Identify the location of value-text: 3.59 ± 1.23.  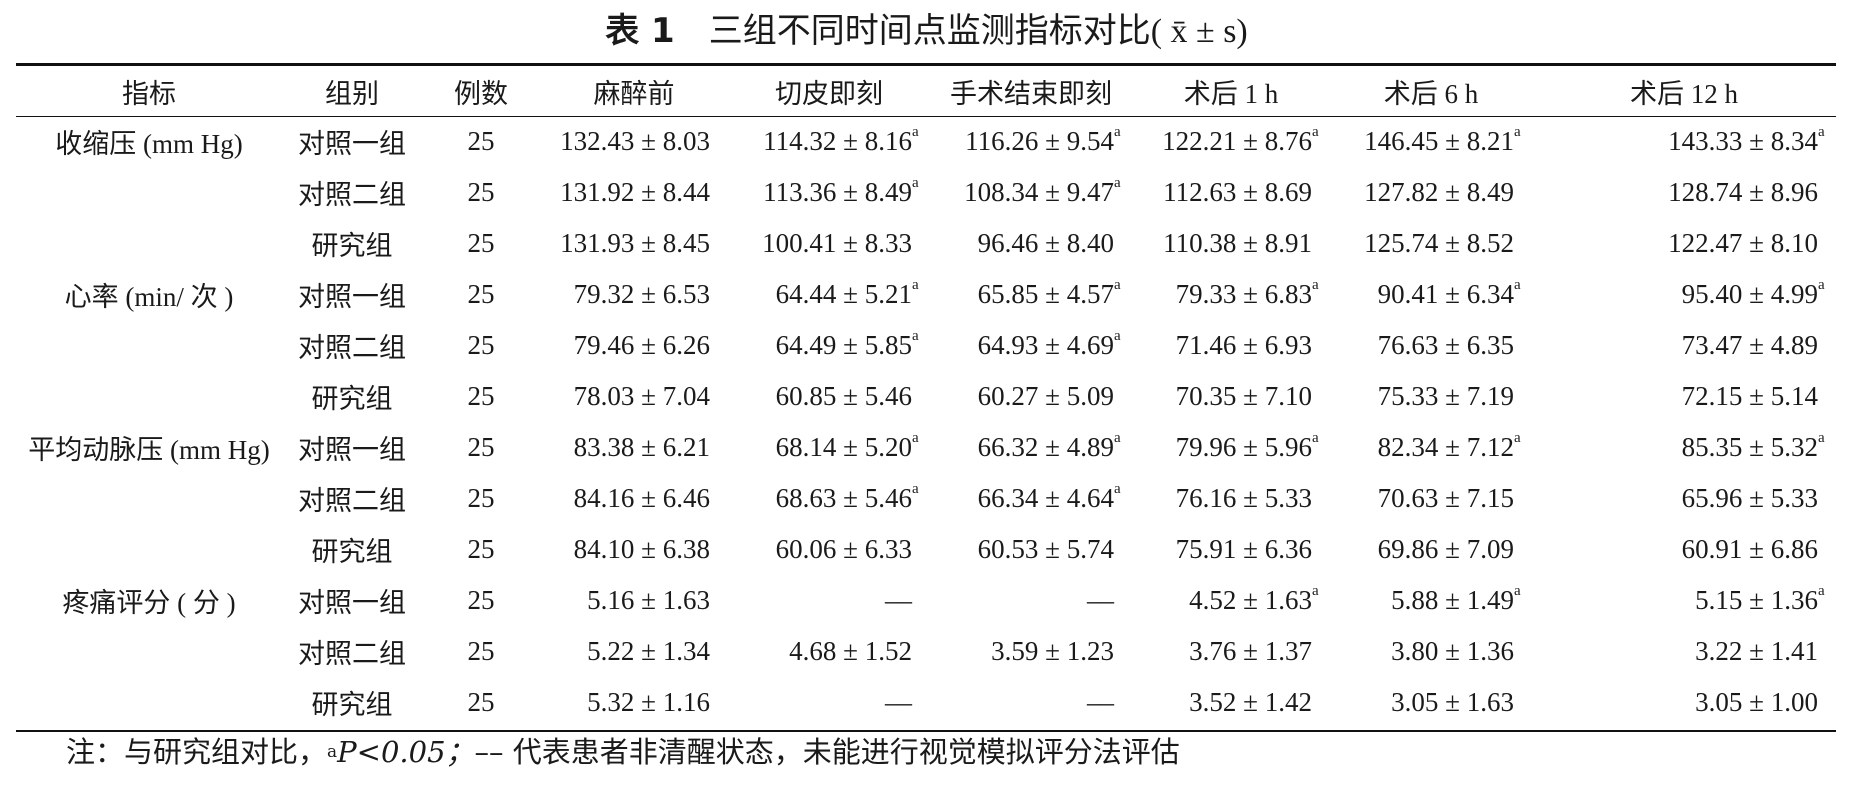
(1052, 651).